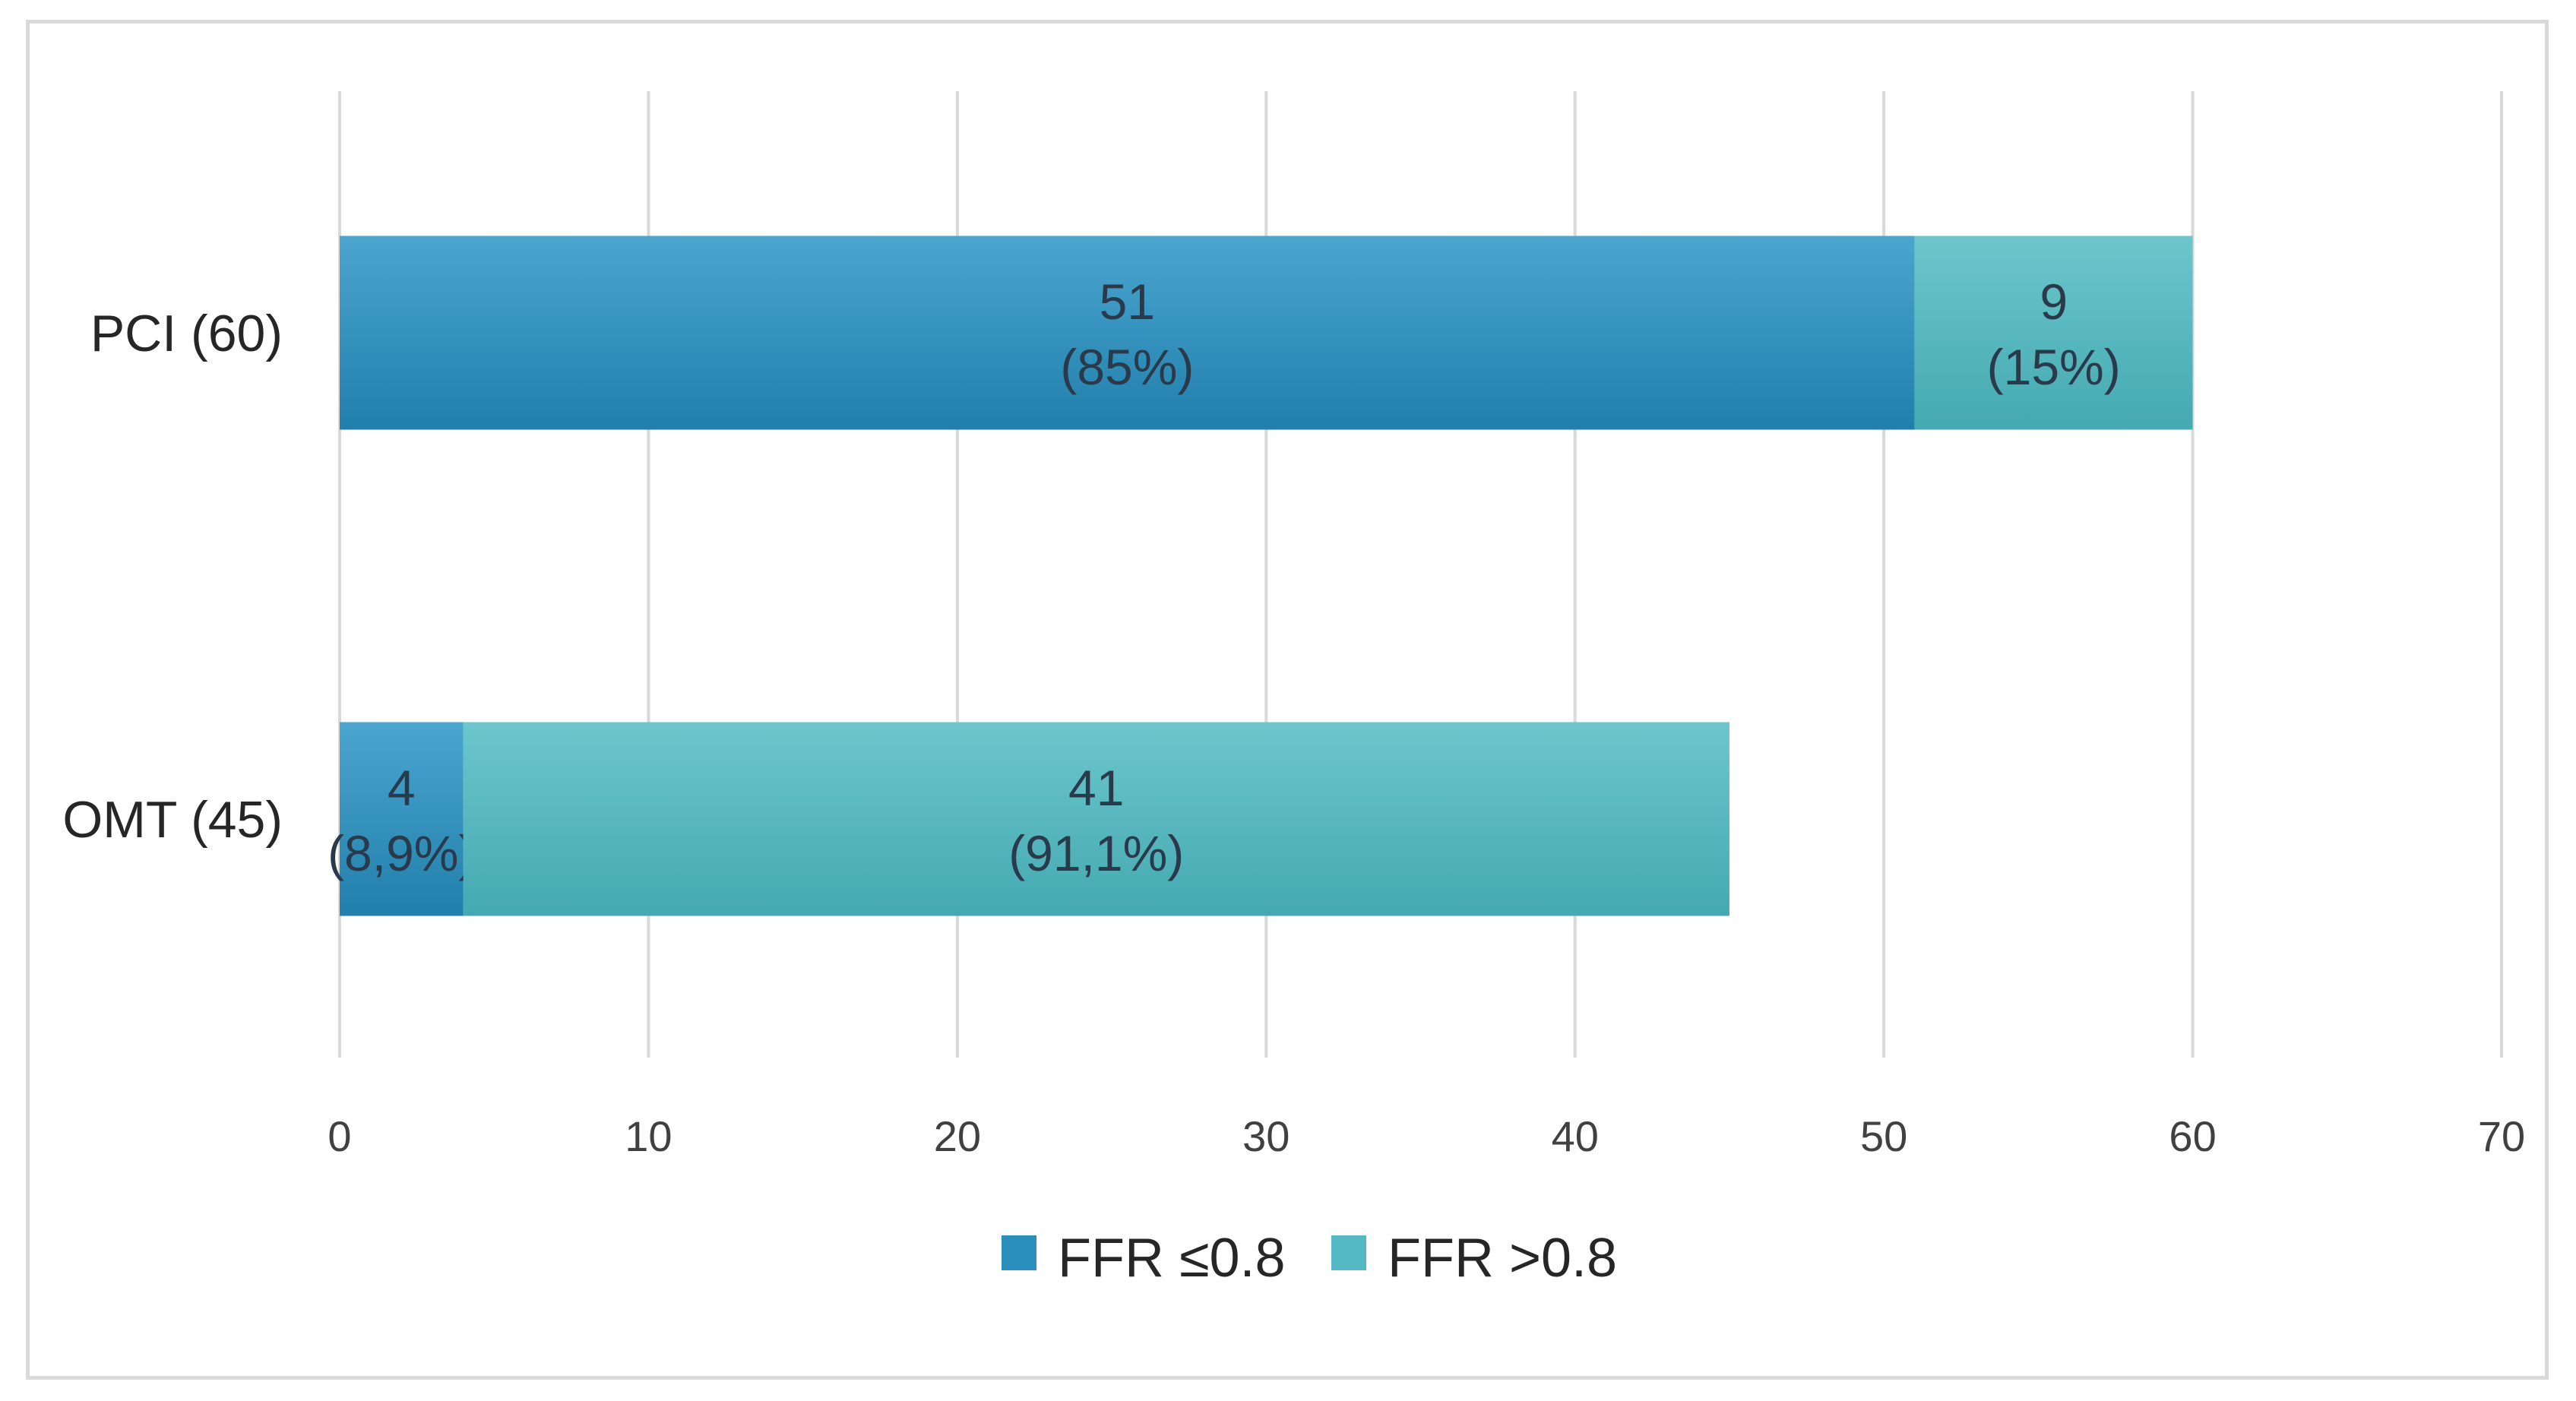 Image resolution: width=2576 pixels, height=1401 pixels. I want to click on x-tick-label: 70, so click(2501, 1136).